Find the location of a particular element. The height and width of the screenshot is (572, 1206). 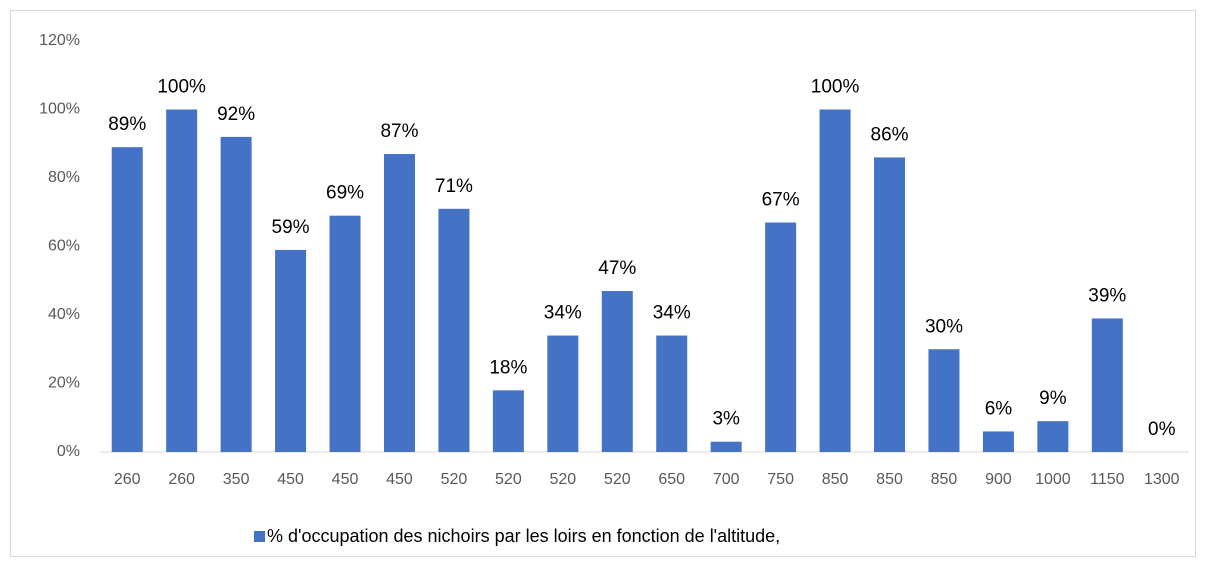

y-tick-label: 40% is located at coordinates (64, 314).